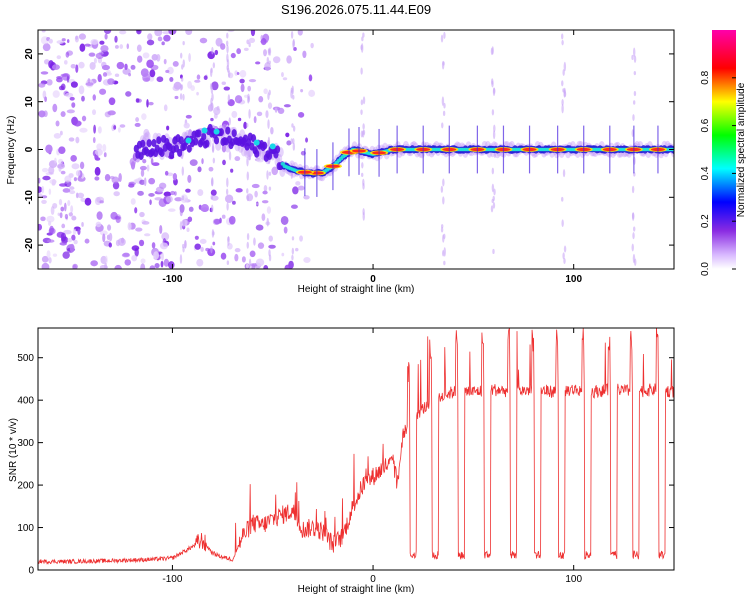 The image size is (750, 600). I want to click on snr-x-axis-label: Height of straight line (km), so click(356, 589).